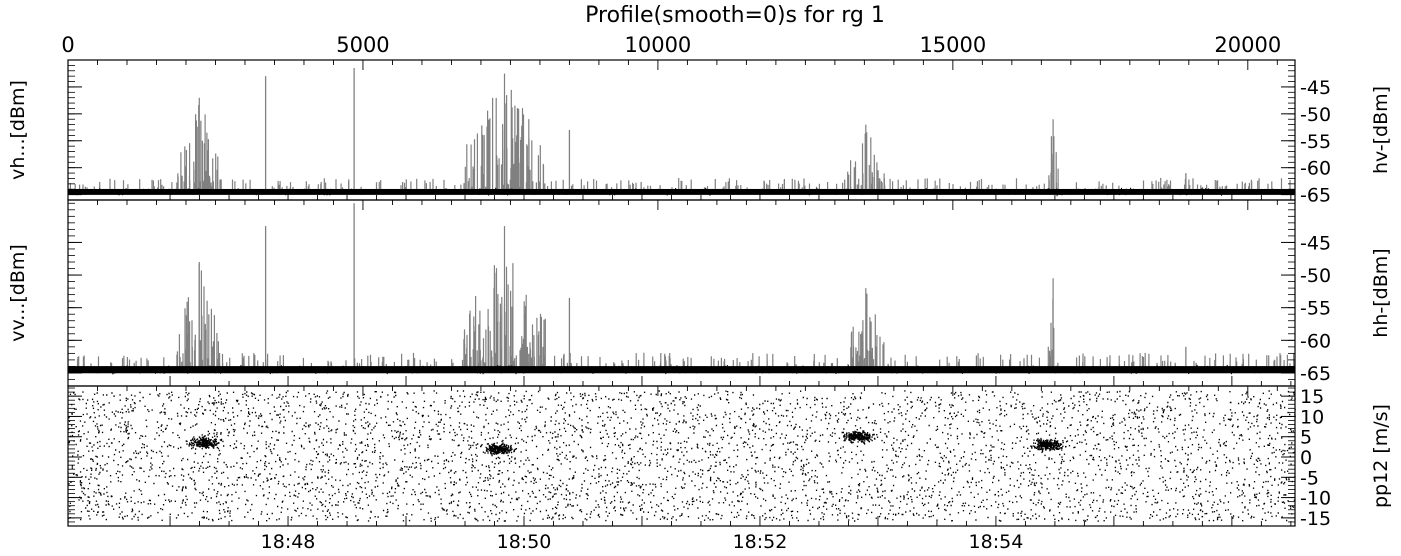 The height and width of the screenshot is (556, 1401). What do you see at coordinates (1381, 130) in the screenshot?
I see `ylabel-right: hv-[dBm]` at bounding box center [1381, 130].